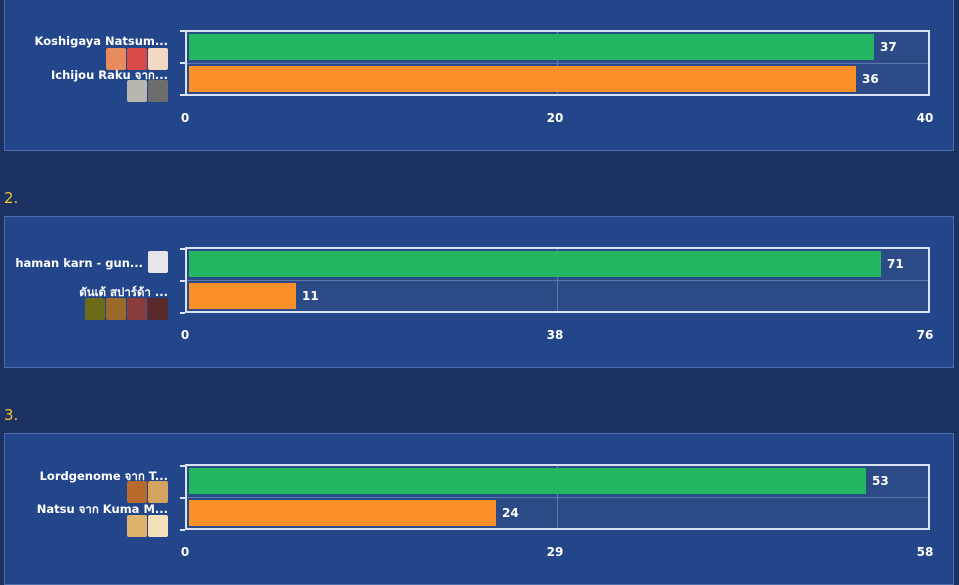 The image size is (959, 585). I want to click on plot-area-1: 37 36, so click(557, 63).